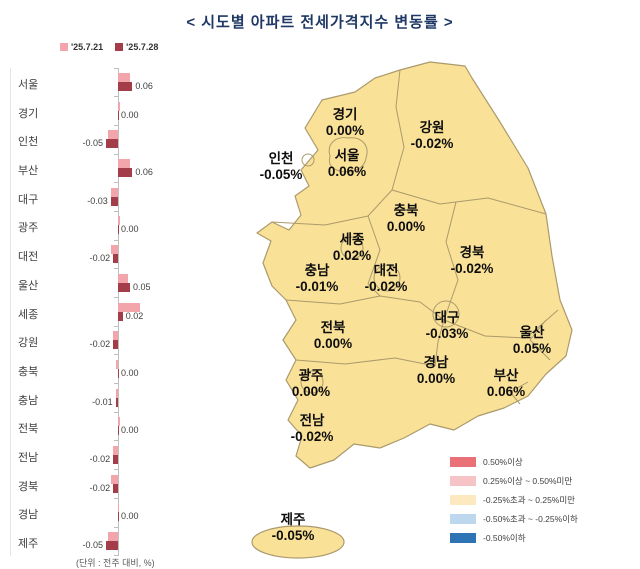 Image resolution: width=640 pixels, height=569 pixels. Describe the element at coordinates (134, 315) in the screenshot. I see `value-label: 0.02` at that location.